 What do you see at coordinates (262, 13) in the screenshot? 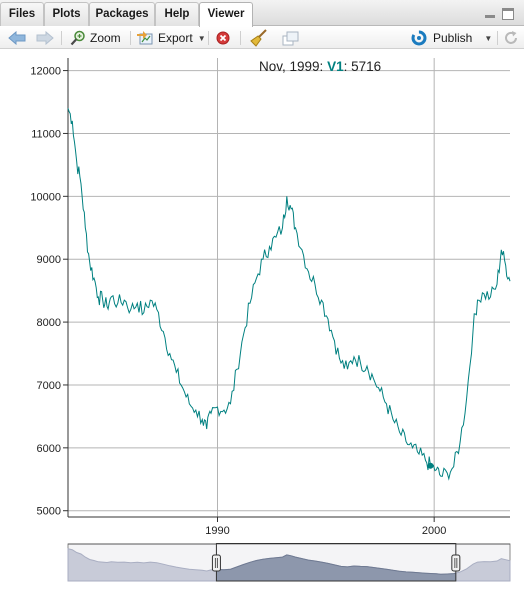
I see `pane-tab-bar: Files Plots Packages Help Viewer` at bounding box center [262, 13].